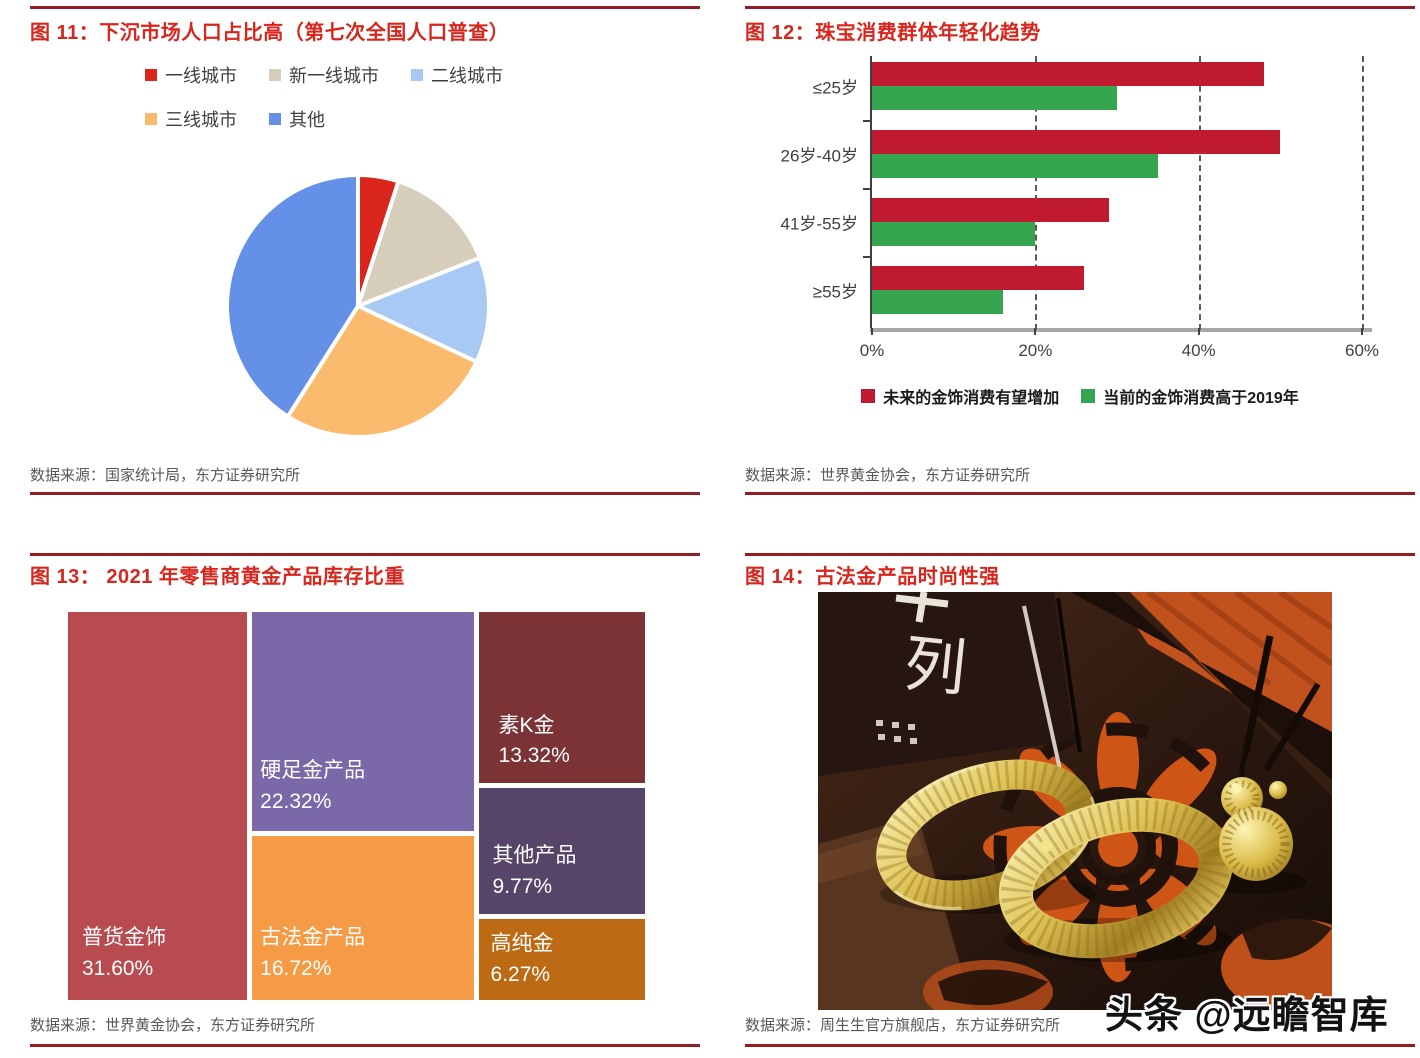 This screenshot has height=1058, width=1420. Describe the element at coordinates (1247, 1016) in the screenshot. I see `toutiao-watermark: 头条 @远瞻智库` at that location.